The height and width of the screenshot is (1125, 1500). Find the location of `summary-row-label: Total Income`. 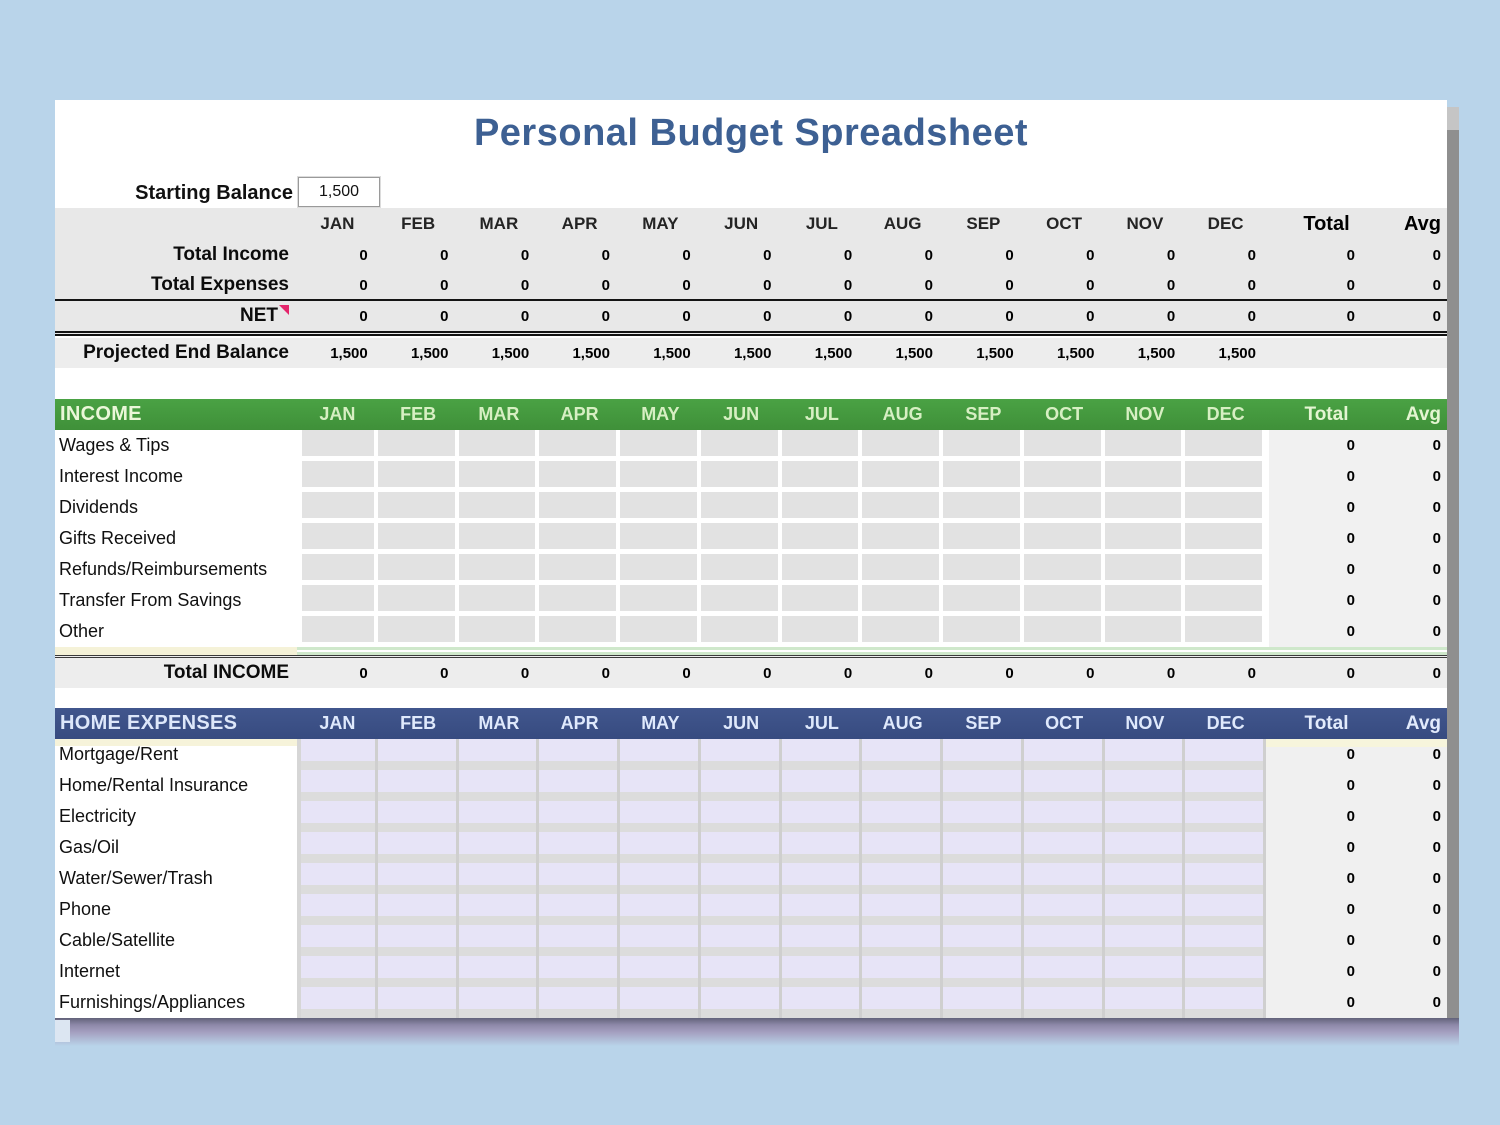

summary-row-label: Total Income is located at coordinates (231, 254).